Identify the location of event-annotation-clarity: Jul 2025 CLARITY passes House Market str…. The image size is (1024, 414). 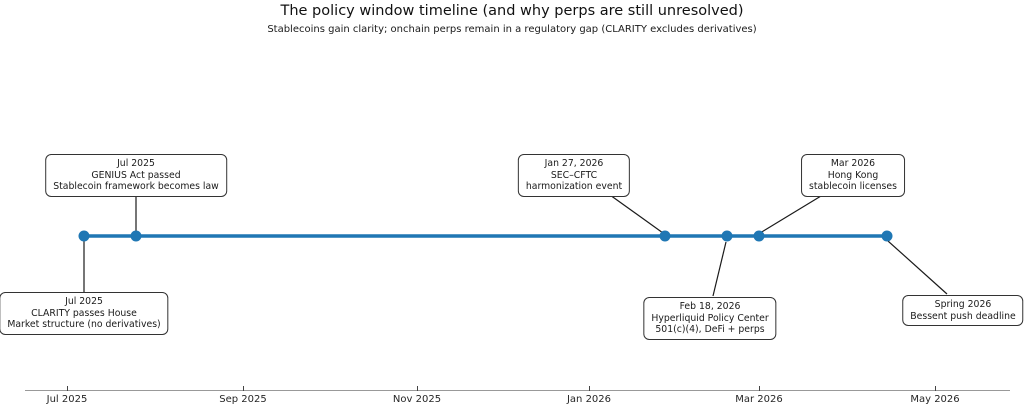
(84, 314).